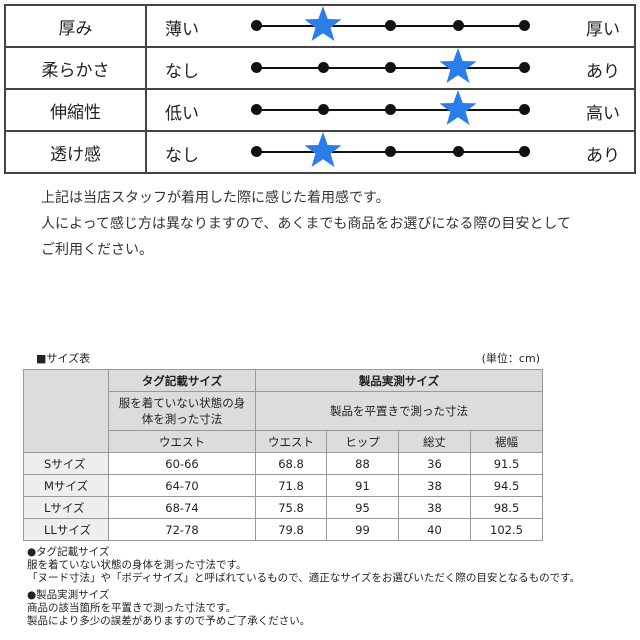 Image resolution: width=640 pixels, height=640 pixels. I want to click on feel-row: 柔らかさ なし あり, so click(320, 68).